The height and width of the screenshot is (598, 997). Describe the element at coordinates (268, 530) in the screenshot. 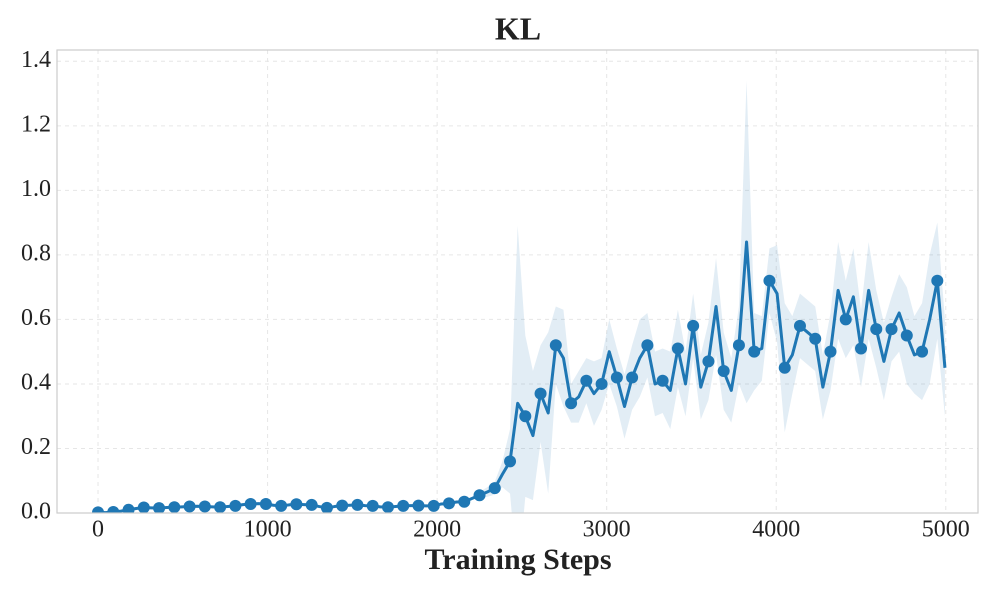

I see `x-tick-label: 1000` at that location.